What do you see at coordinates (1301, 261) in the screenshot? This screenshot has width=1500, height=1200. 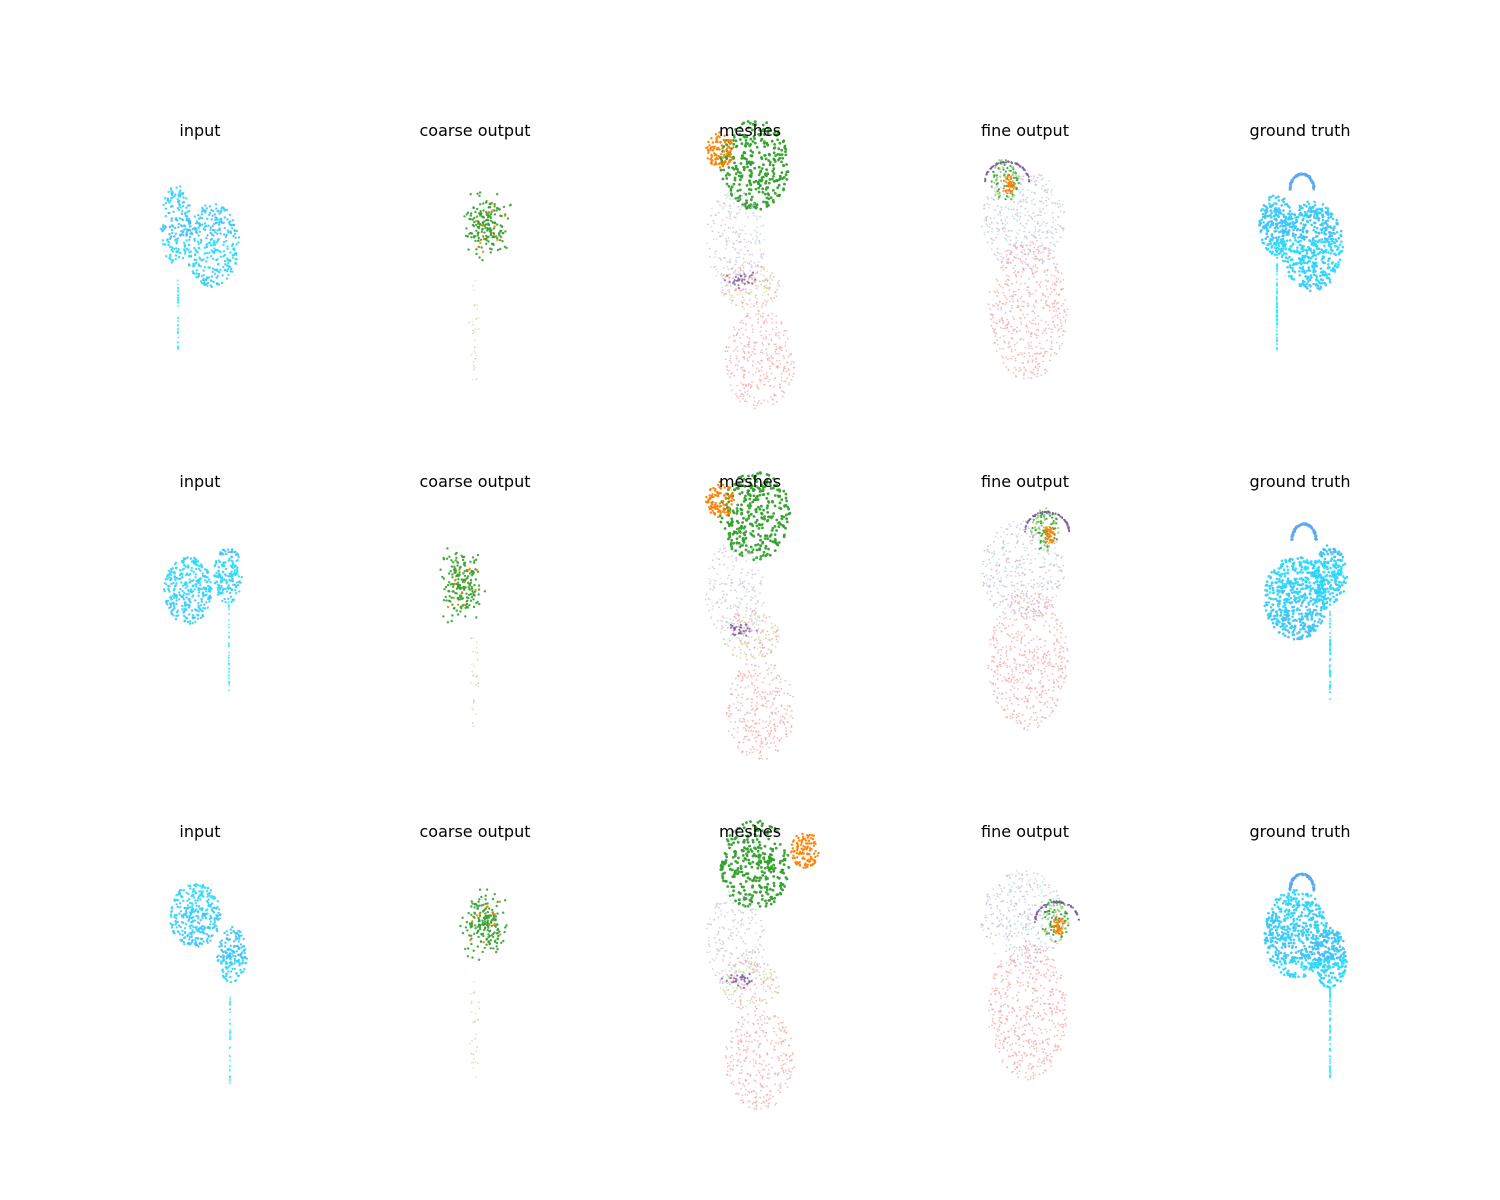 I see `ground-truth-point-cloud` at bounding box center [1301, 261].